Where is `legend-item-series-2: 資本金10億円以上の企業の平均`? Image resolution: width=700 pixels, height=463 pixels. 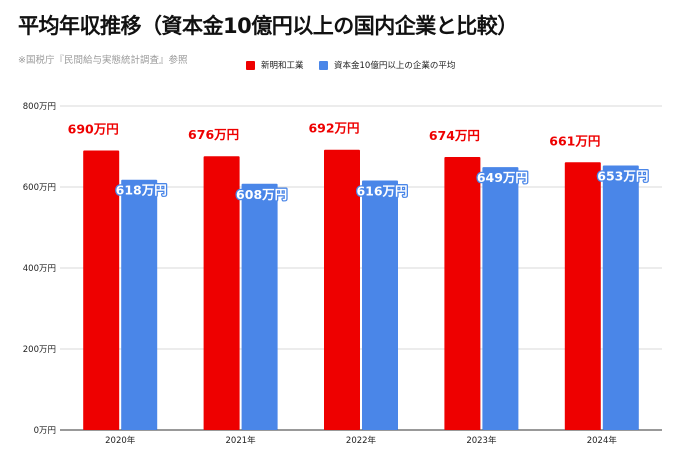 legend-item-series-2: 資本金10億円以上の企業の平均 is located at coordinates (387, 65).